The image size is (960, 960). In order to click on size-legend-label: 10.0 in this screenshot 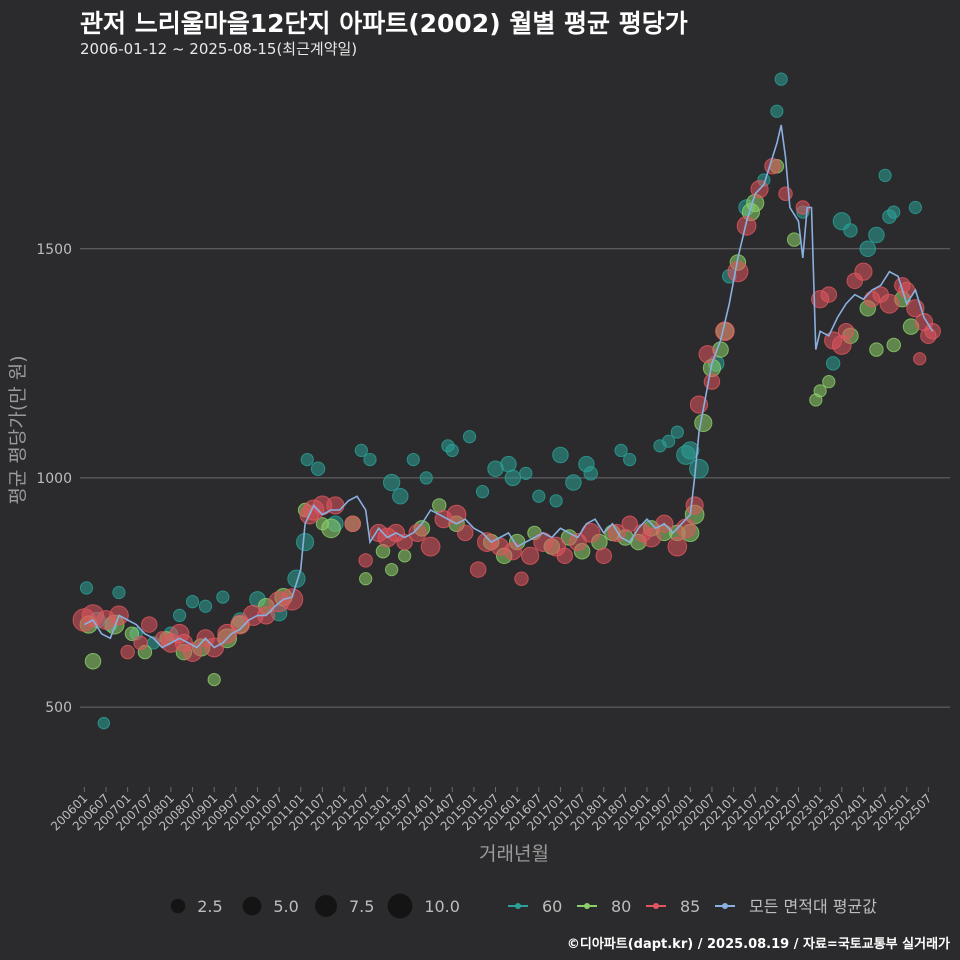, I will do `click(442, 906)`.